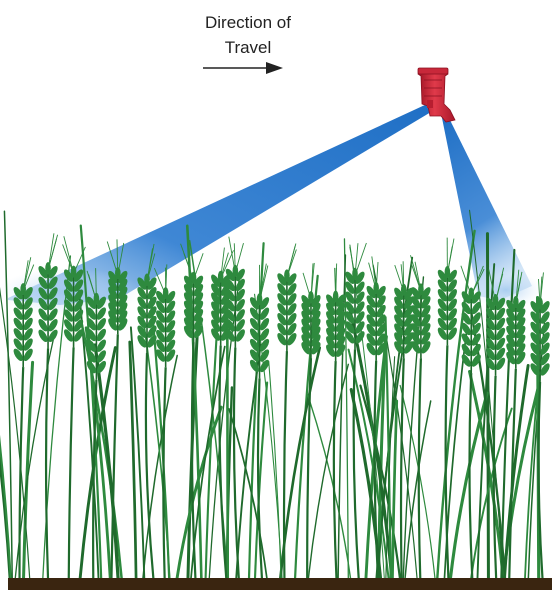 Image resolution: width=552 pixels, height=590 pixels. What do you see at coordinates (248, 35) in the screenshot?
I see `direction-caption: Direction of Travel` at bounding box center [248, 35].